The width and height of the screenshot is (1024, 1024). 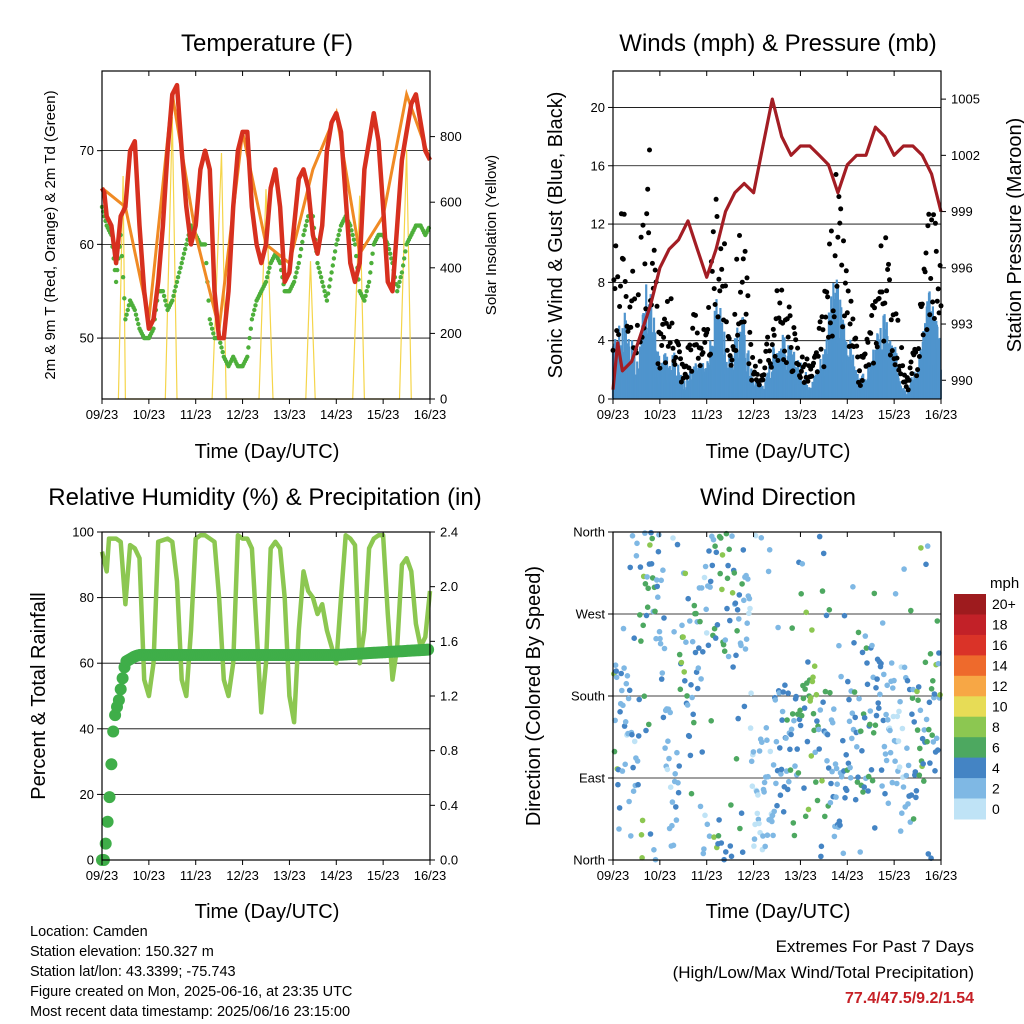 I want to click on y-tick-label: 60, so click(x=87, y=663).